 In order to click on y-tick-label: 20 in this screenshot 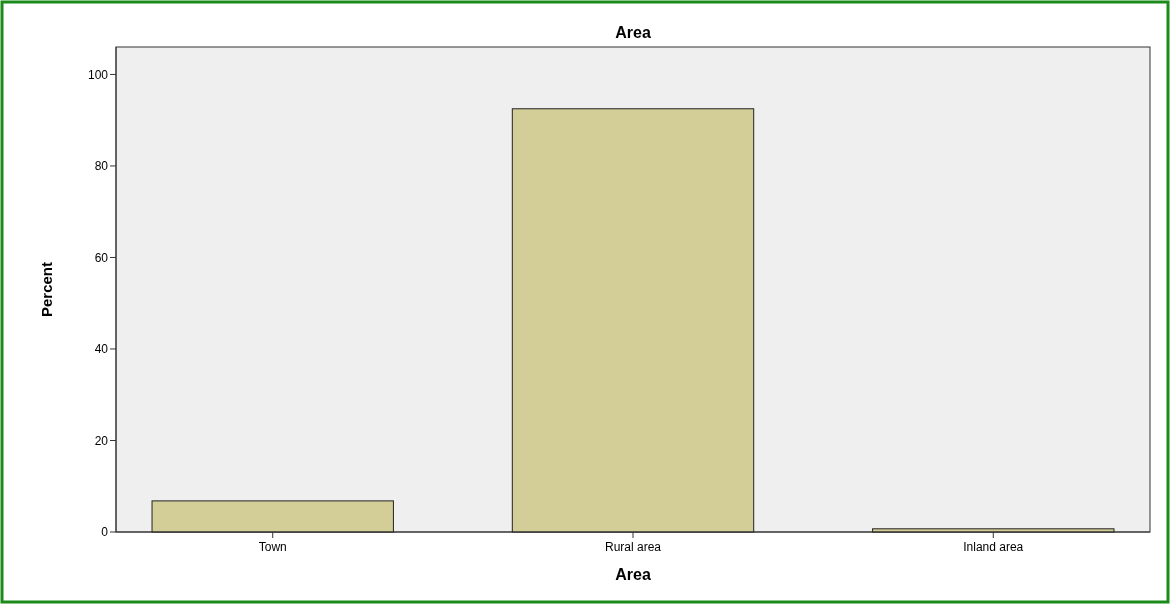, I will do `click(101, 440)`.